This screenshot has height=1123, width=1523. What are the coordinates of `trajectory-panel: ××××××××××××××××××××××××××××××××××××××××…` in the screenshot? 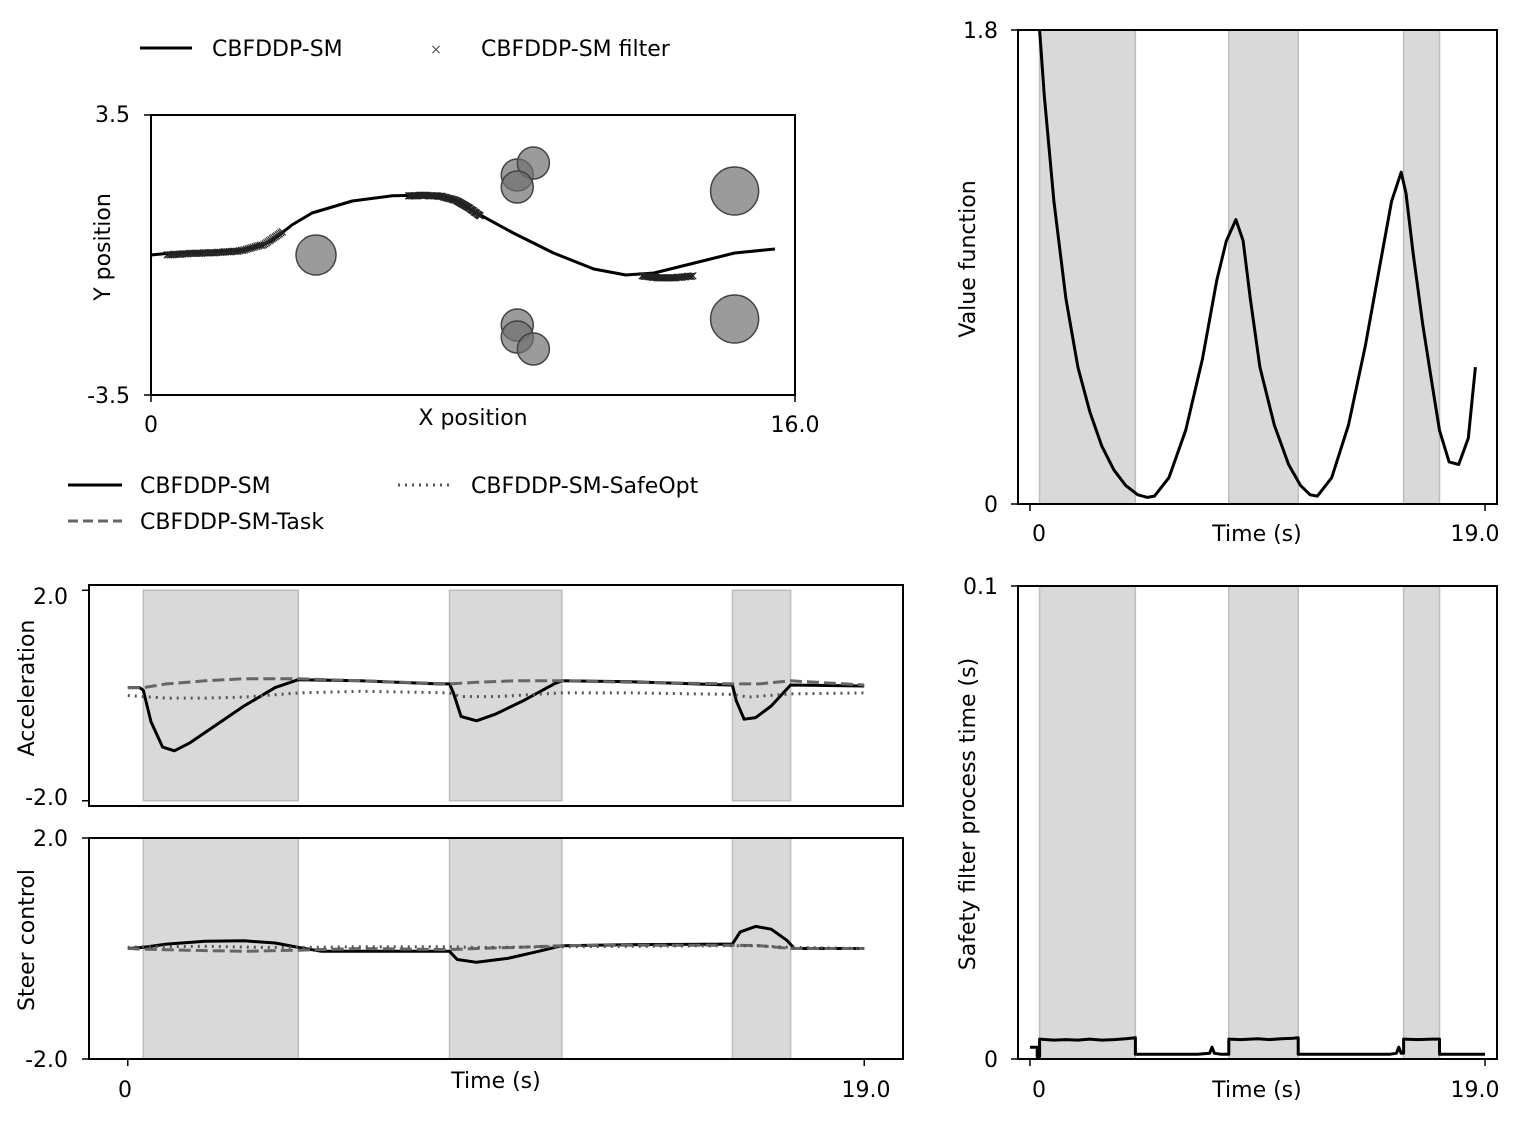 It's located at (453, 270).